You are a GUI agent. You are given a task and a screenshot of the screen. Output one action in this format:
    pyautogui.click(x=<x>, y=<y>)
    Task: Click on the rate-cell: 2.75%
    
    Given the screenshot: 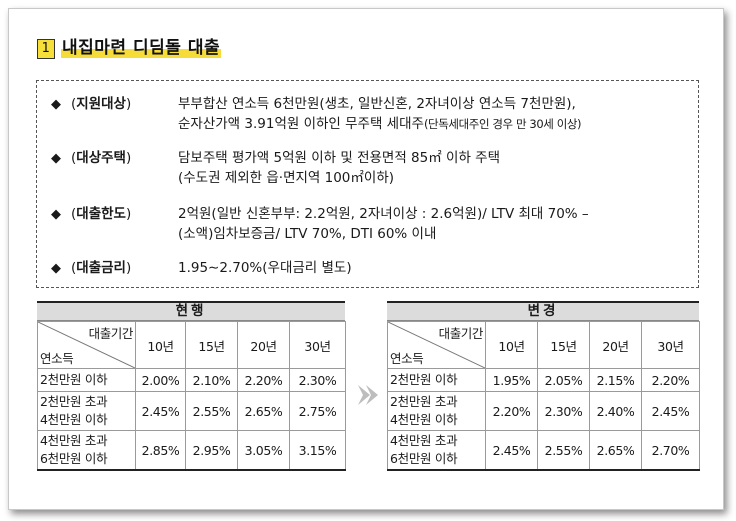 What is the action you would take?
    pyautogui.click(x=317, y=411)
    